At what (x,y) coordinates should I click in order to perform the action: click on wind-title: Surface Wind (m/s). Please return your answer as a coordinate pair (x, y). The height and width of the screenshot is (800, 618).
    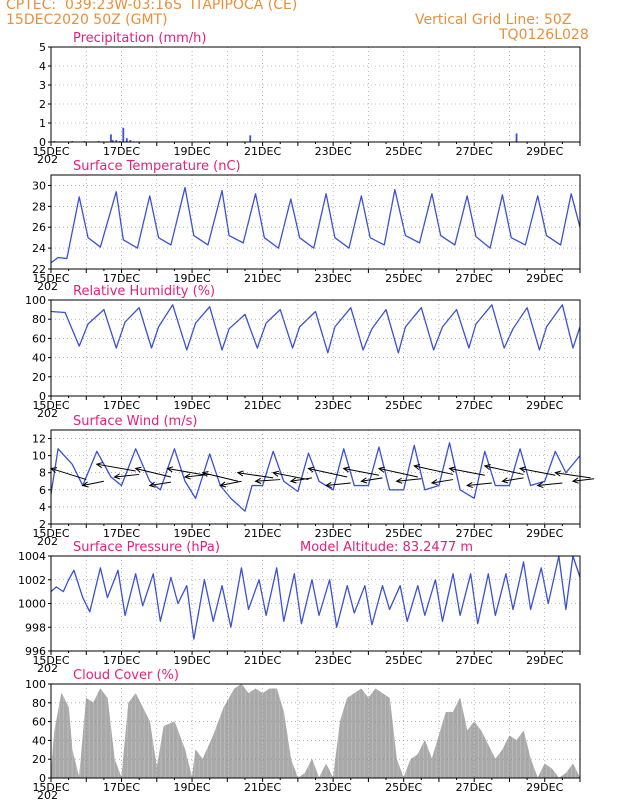
    Looking at the image, I should click on (135, 421).